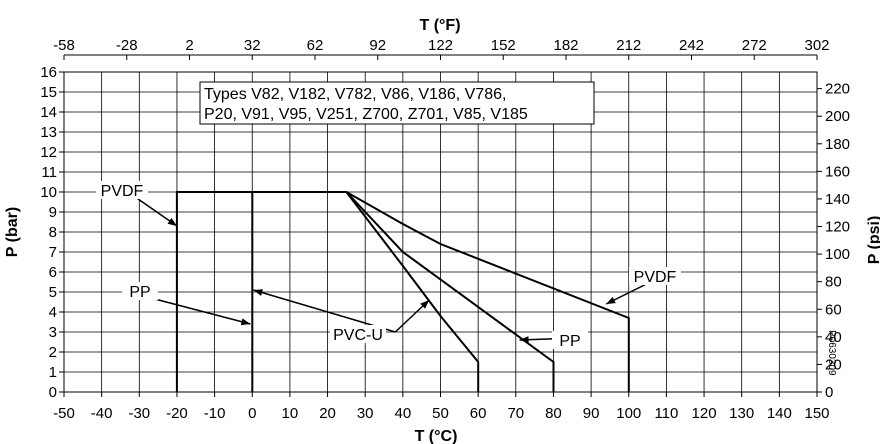 The width and height of the screenshot is (880, 444). What do you see at coordinates (12, 232) in the screenshot?
I see `y-axis-title: P (bar)` at bounding box center [12, 232].